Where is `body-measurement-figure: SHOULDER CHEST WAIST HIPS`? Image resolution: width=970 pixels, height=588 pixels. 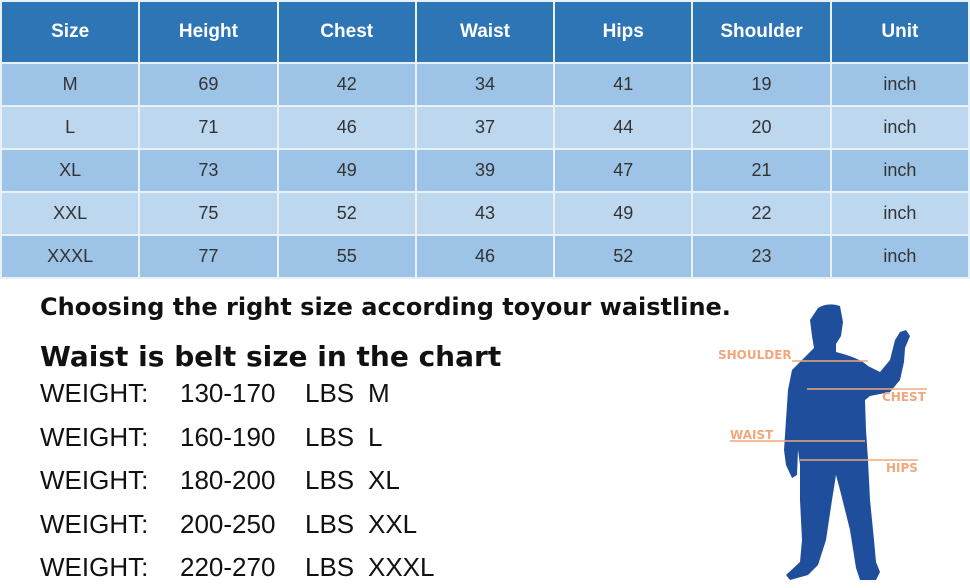 body-measurement-figure: SHOULDER CHEST WAIST HIPS is located at coordinates (822, 442).